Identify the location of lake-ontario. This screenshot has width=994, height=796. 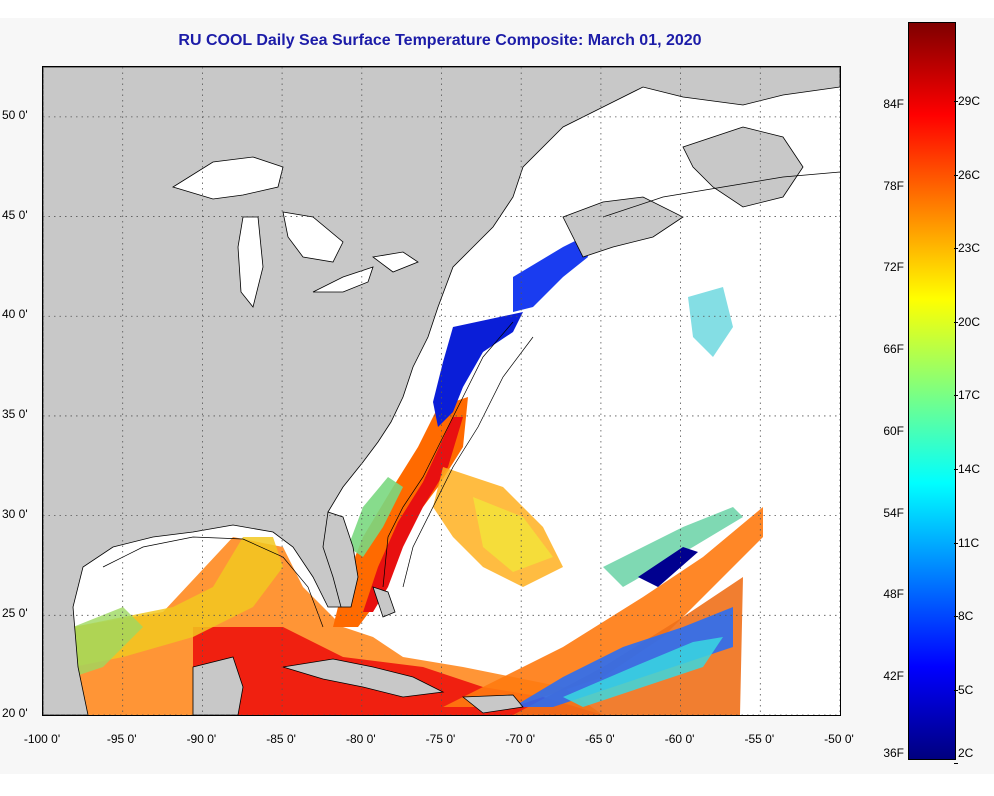
(395, 262).